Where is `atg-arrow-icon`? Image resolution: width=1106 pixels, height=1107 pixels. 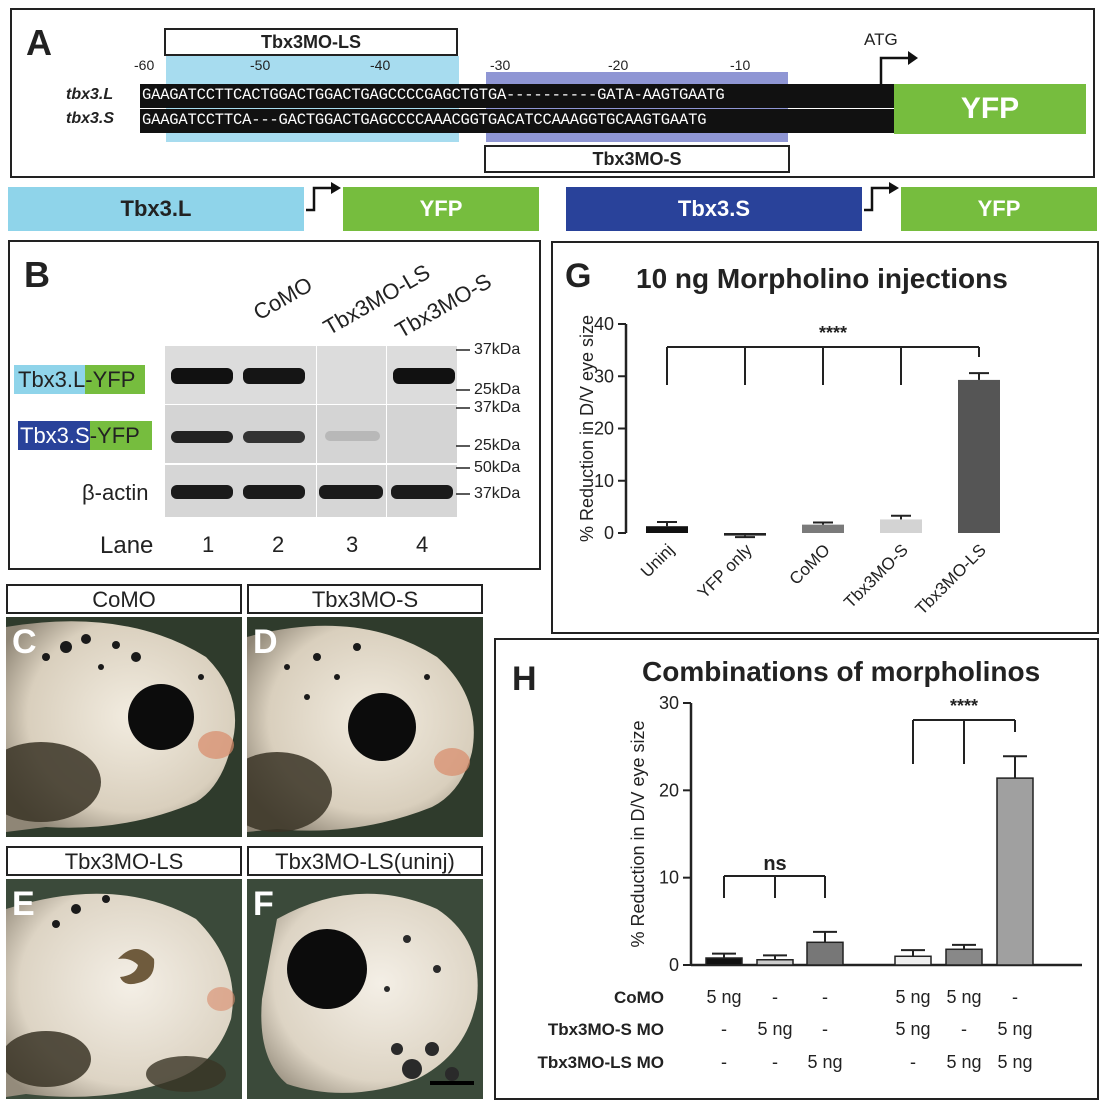
atg-arrow-icon is located at coordinates (898, 68).